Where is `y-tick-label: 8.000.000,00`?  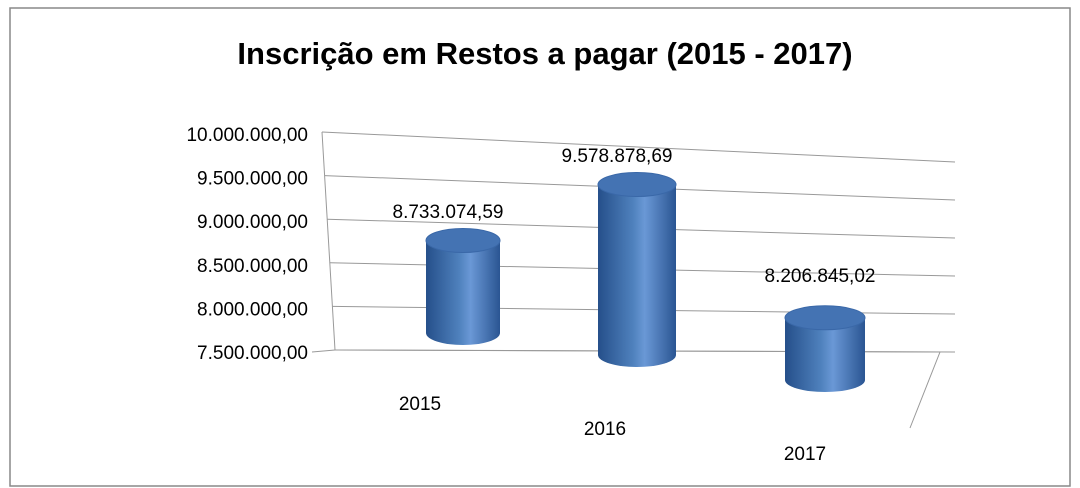
y-tick-label: 8.000.000,00 is located at coordinates (252, 309).